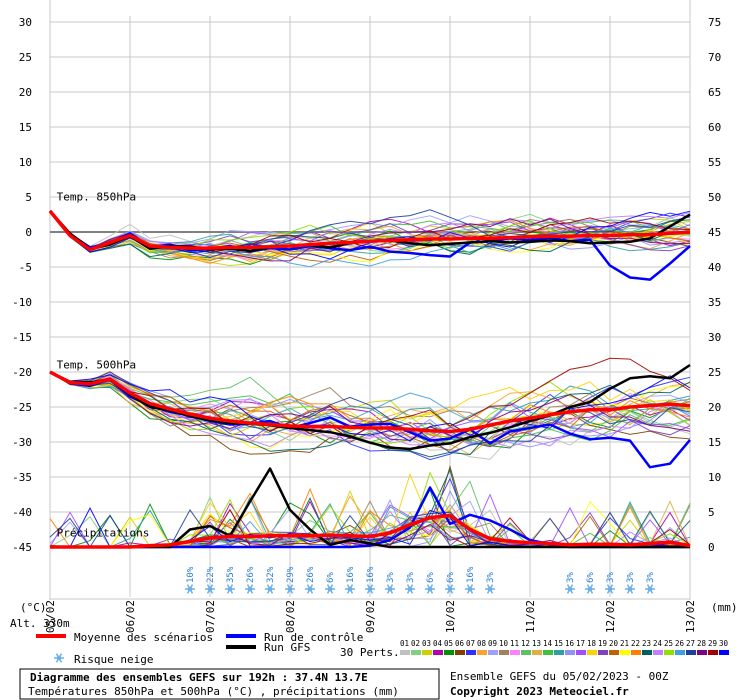  I want to click on snow-risk-item: 35%, so click(230, 580).